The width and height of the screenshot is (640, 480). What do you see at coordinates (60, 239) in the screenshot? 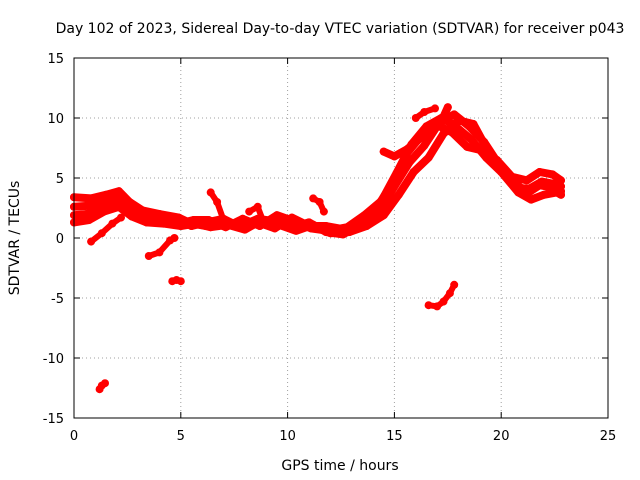
I see `y-tick-label: 0` at bounding box center [60, 239].